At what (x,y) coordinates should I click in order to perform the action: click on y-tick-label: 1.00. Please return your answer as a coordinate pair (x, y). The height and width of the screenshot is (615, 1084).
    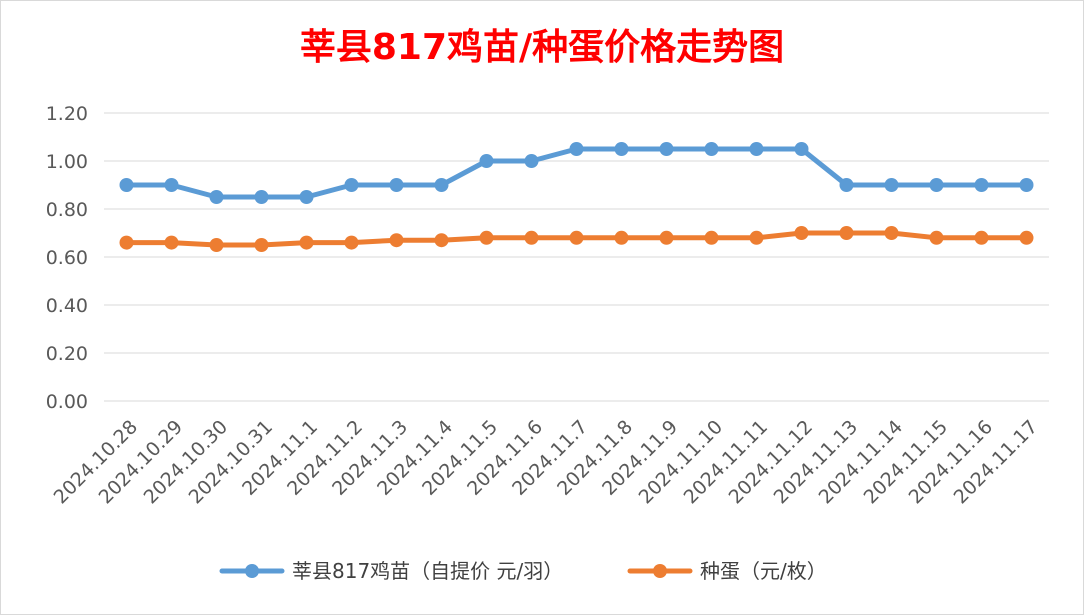
    Looking at the image, I should click on (67, 162).